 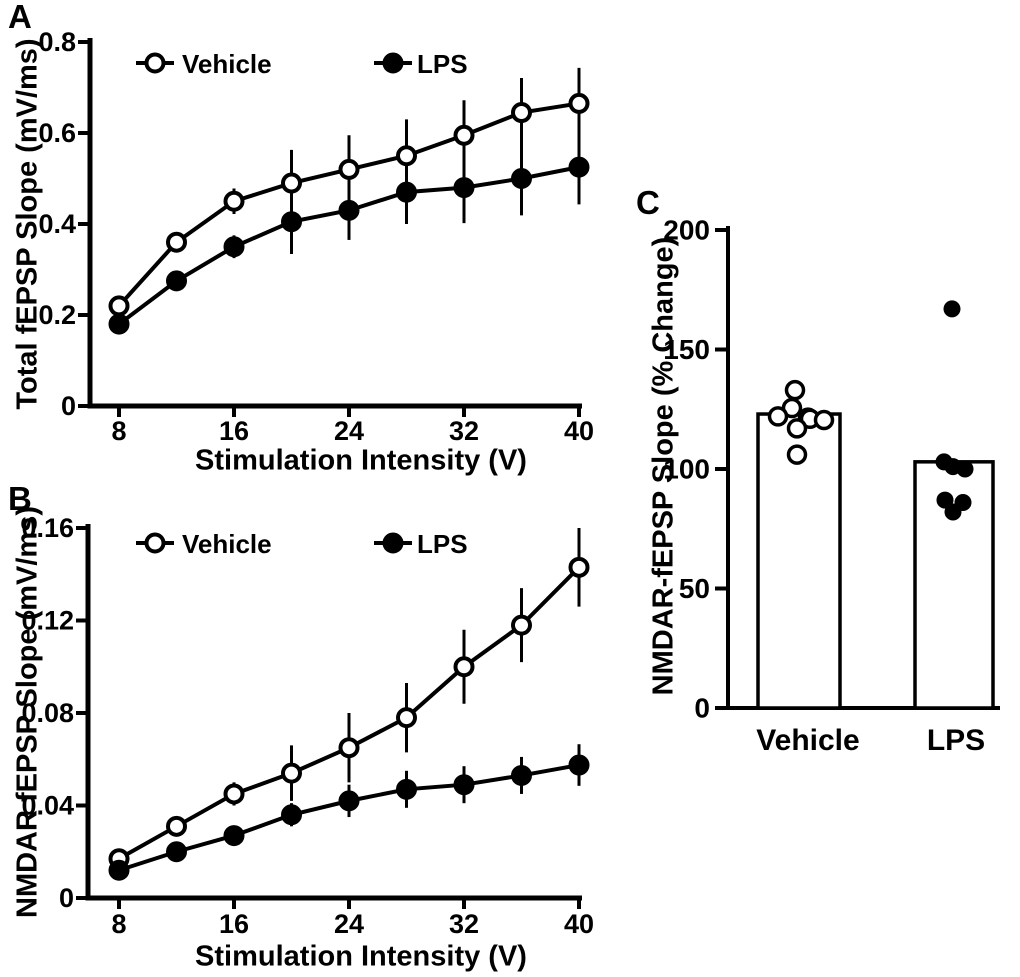 I want to click on legend-label-lps-a: LPS, so click(x=442, y=64).